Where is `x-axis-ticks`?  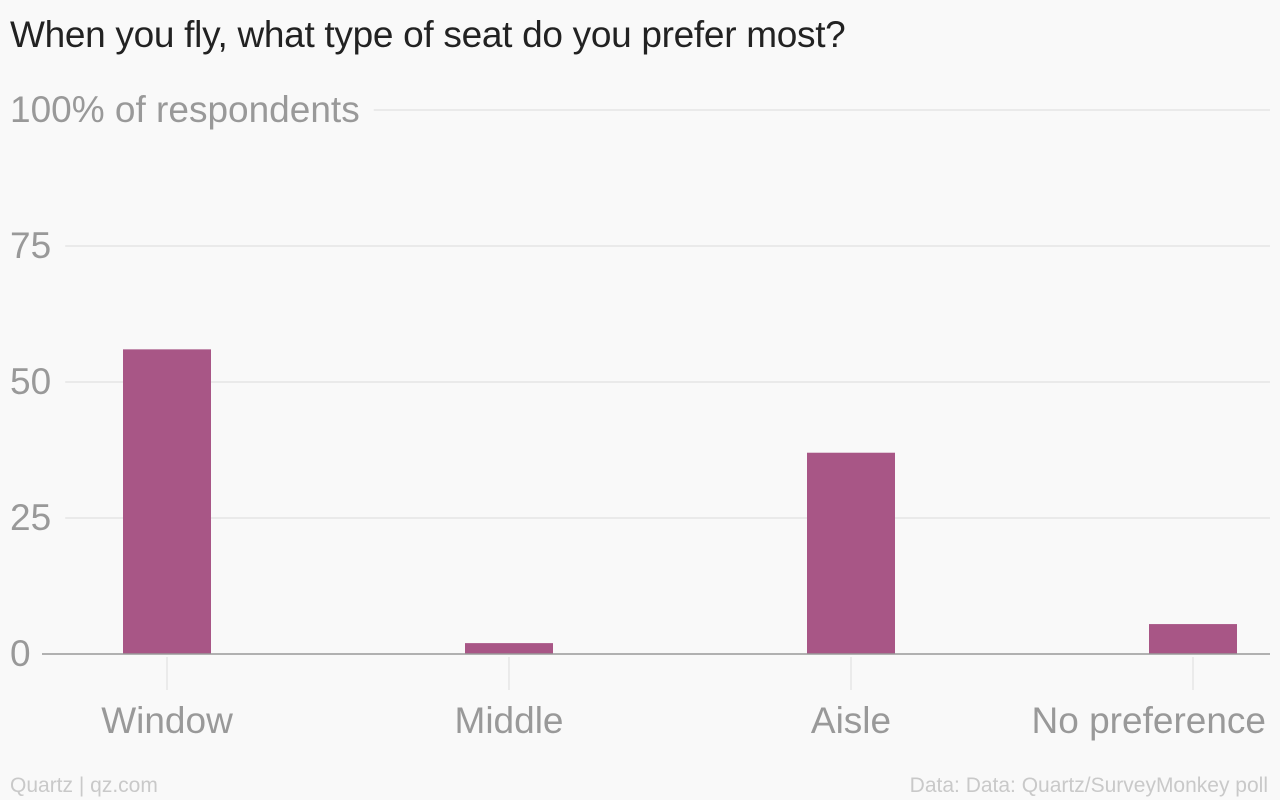 x-axis-ticks is located at coordinates (680, 673).